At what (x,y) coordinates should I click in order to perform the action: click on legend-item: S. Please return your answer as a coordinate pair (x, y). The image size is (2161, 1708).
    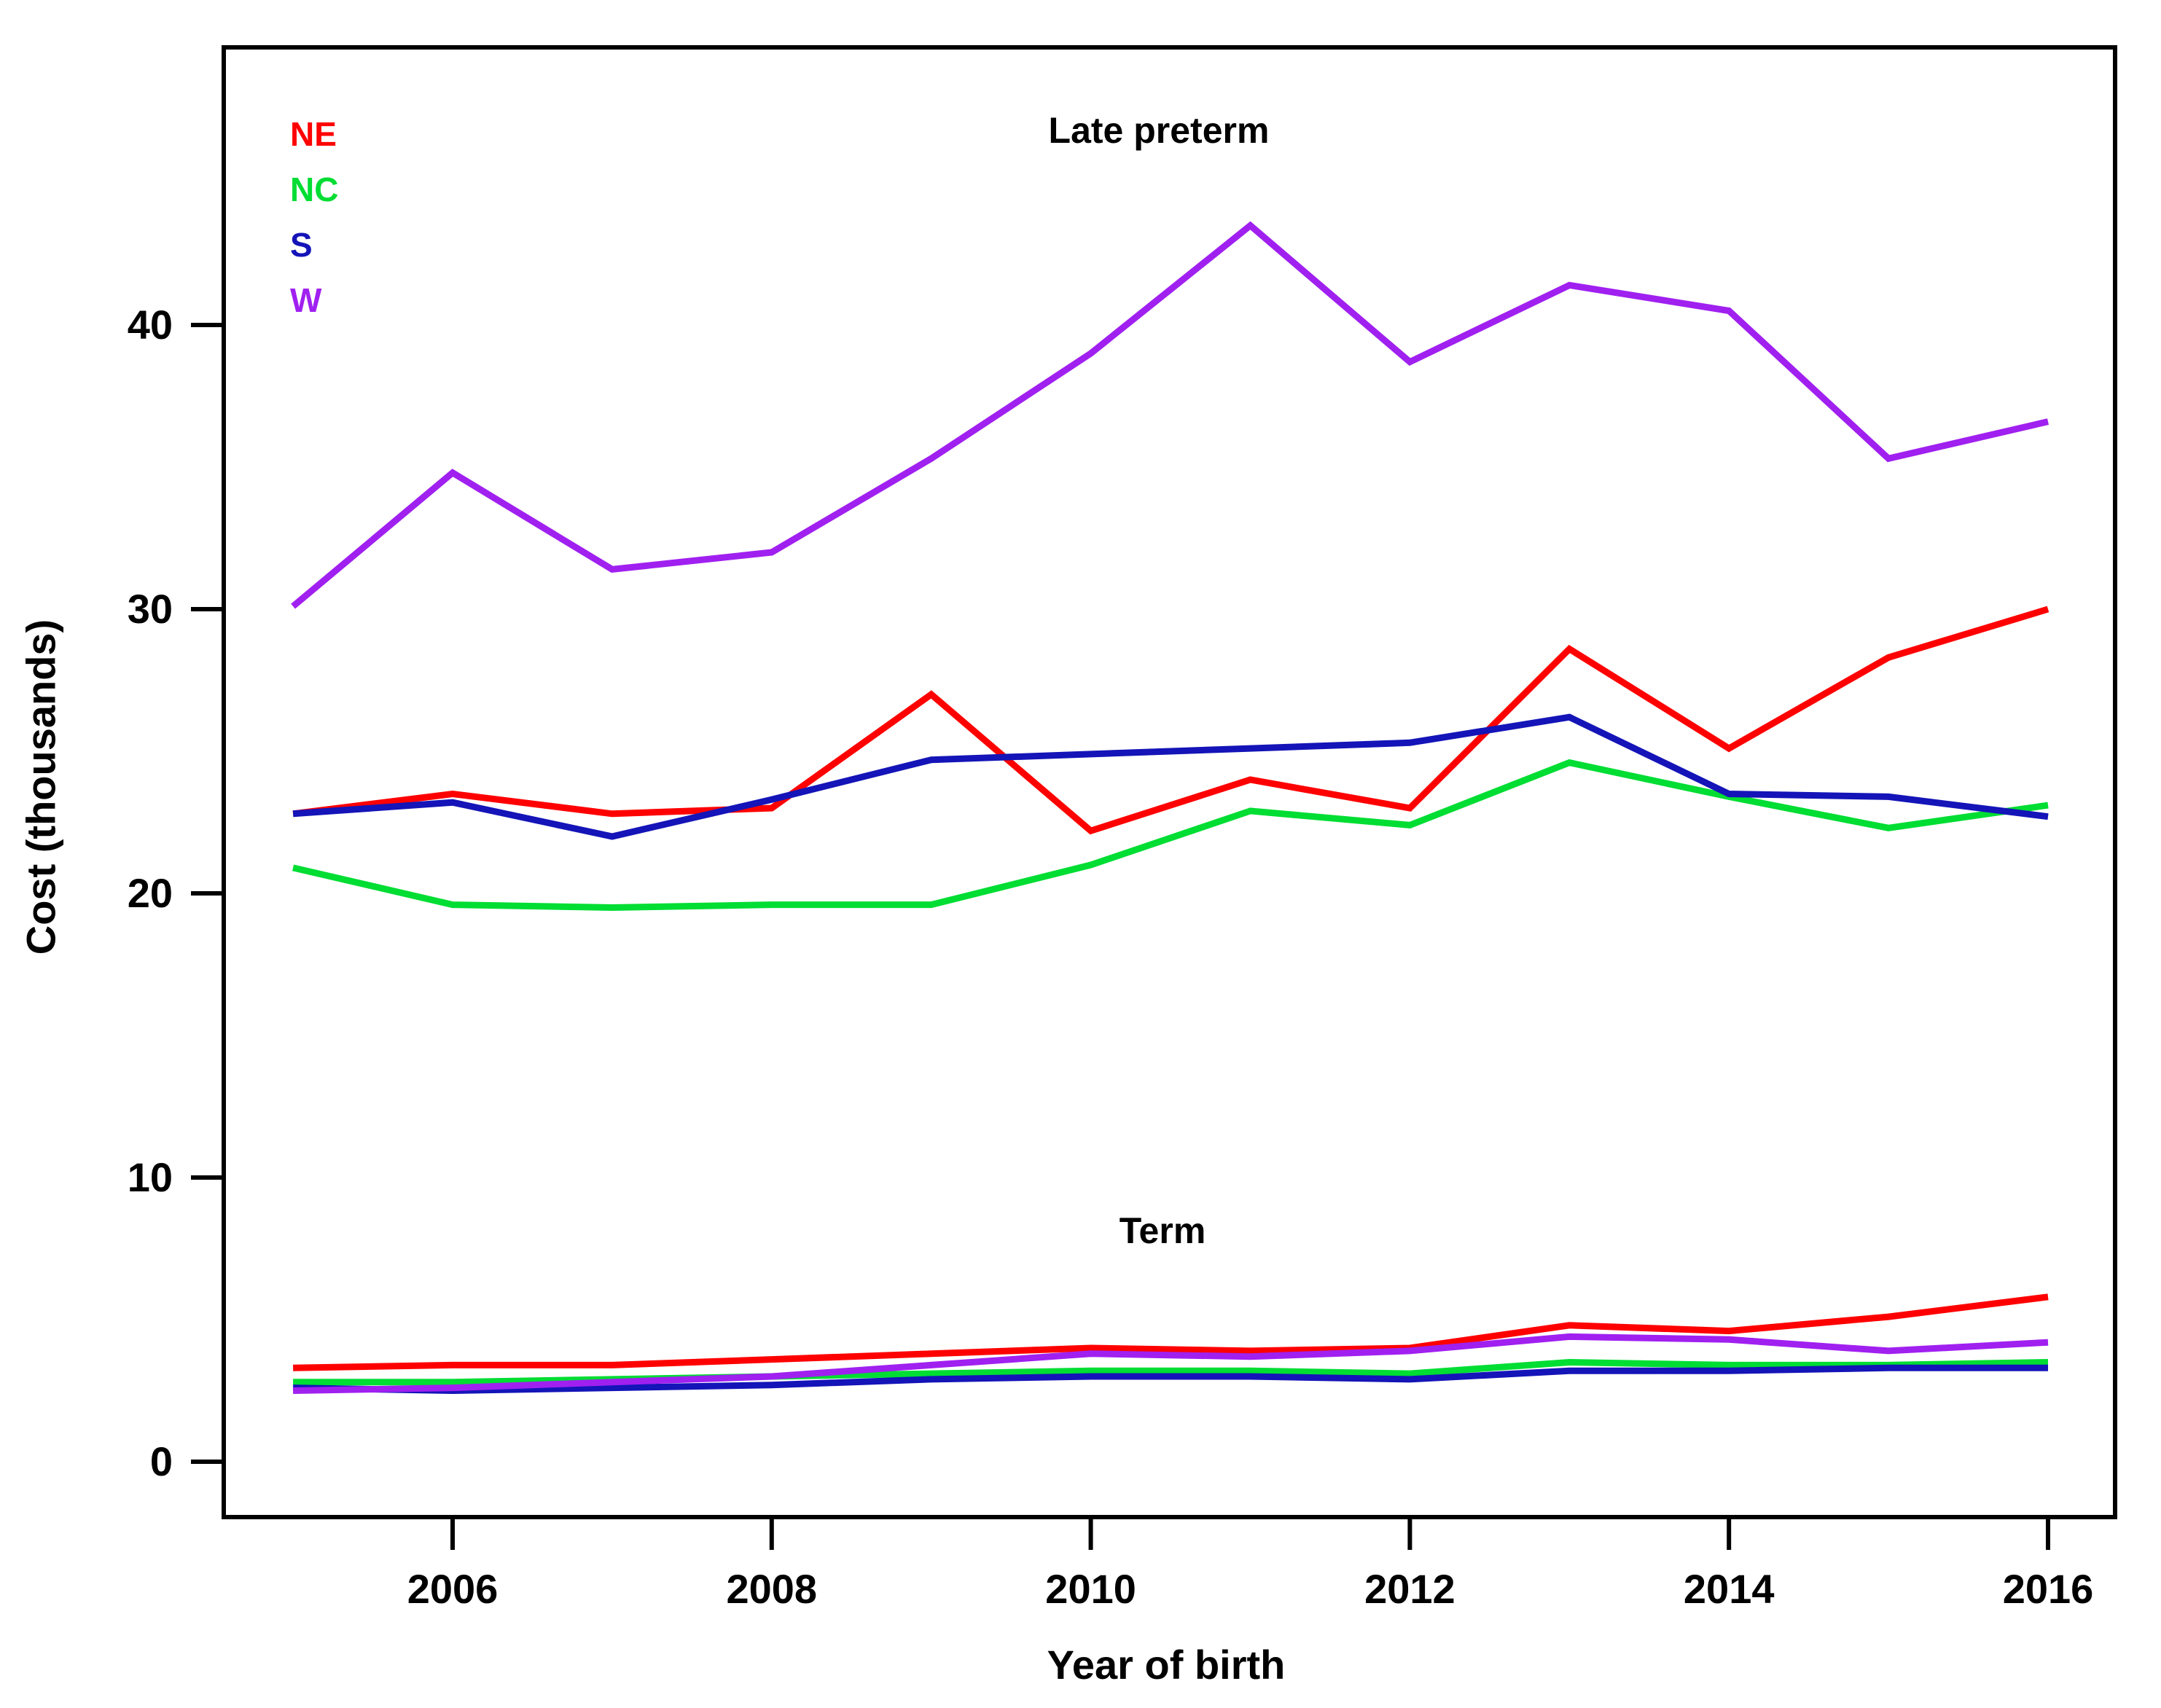
    Looking at the image, I should click on (301, 245).